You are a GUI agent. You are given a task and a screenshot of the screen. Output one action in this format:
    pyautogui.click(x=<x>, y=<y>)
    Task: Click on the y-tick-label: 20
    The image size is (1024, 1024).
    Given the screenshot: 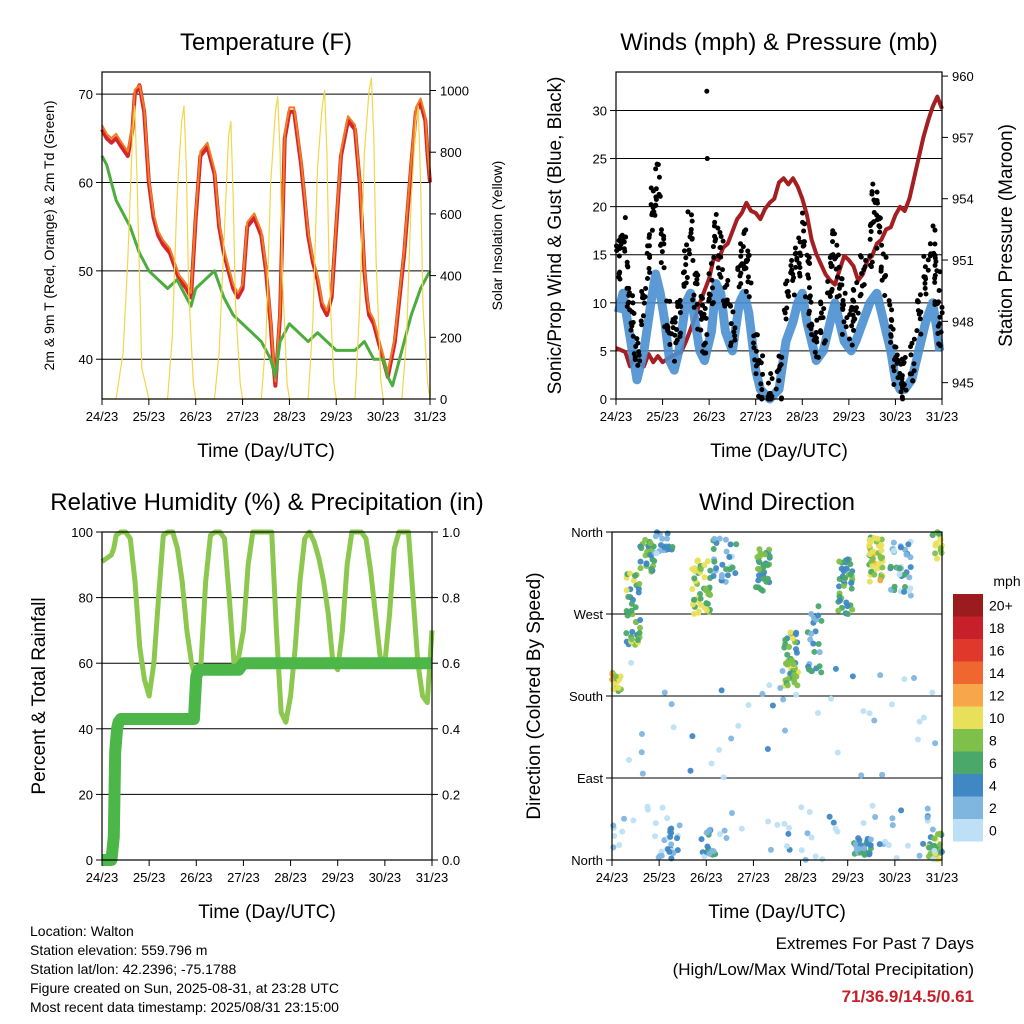 What is the action you would take?
    pyautogui.click(x=600, y=207)
    